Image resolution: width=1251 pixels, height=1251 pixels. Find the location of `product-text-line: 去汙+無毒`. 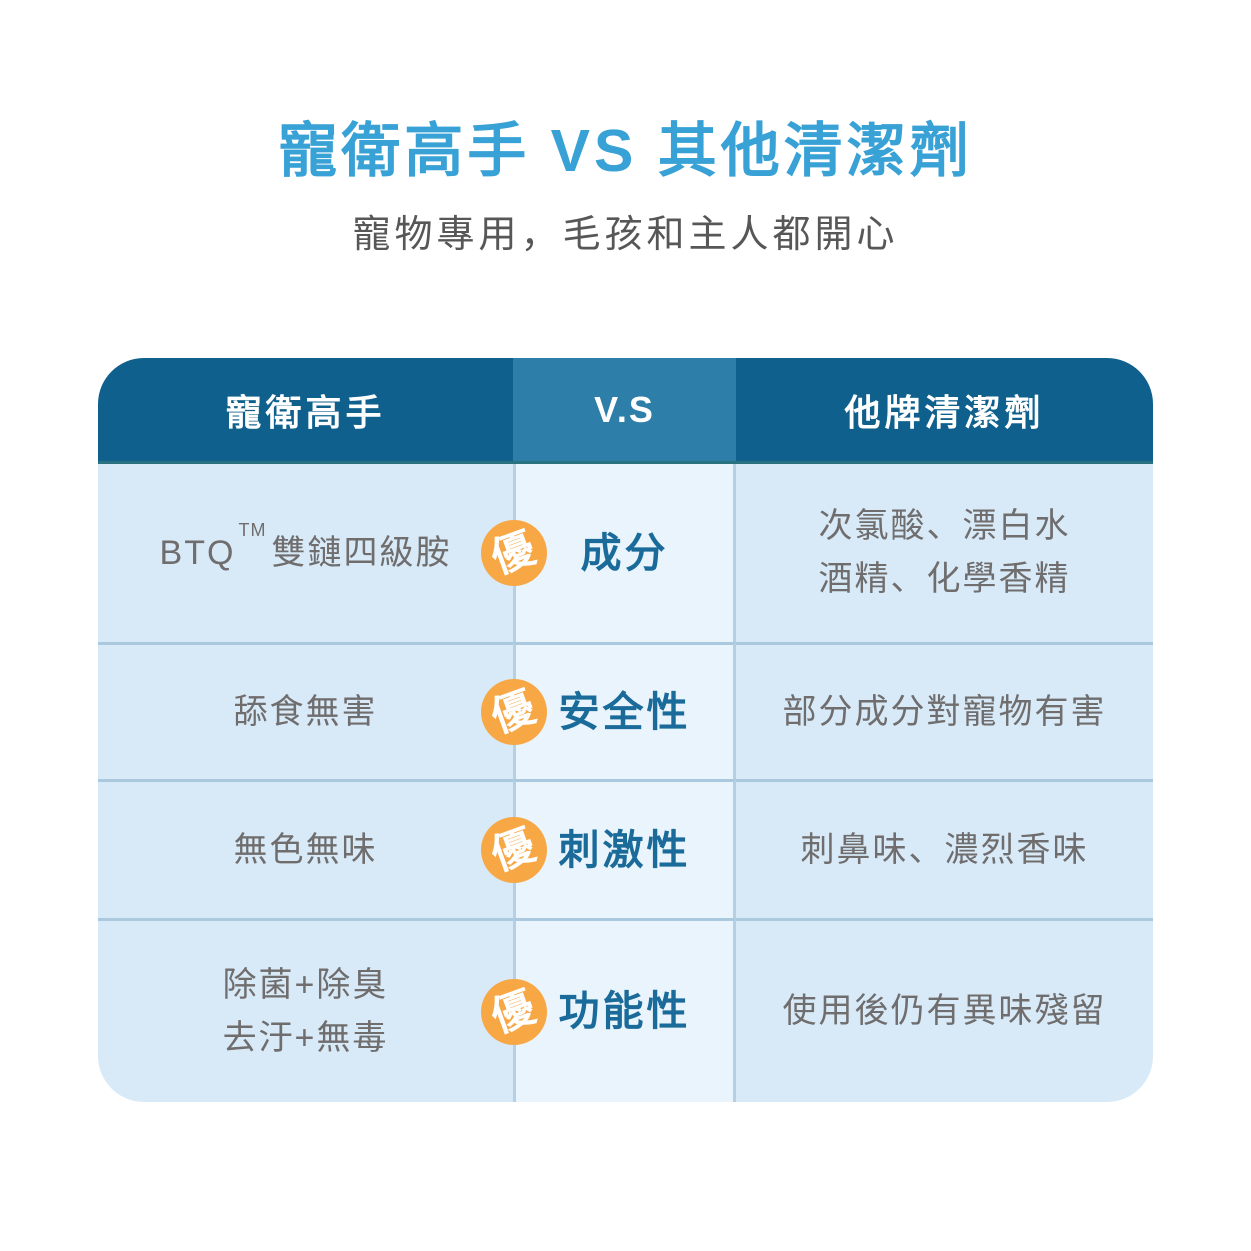

product-text-line: 去汙+無毒 is located at coordinates (305, 1037).